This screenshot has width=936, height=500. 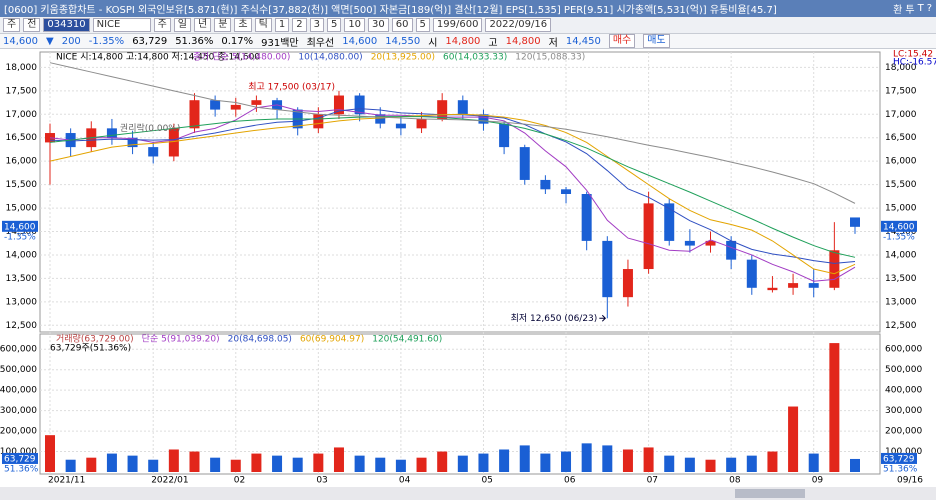 I want to click on period-button: 년, so click(x=203, y=25).